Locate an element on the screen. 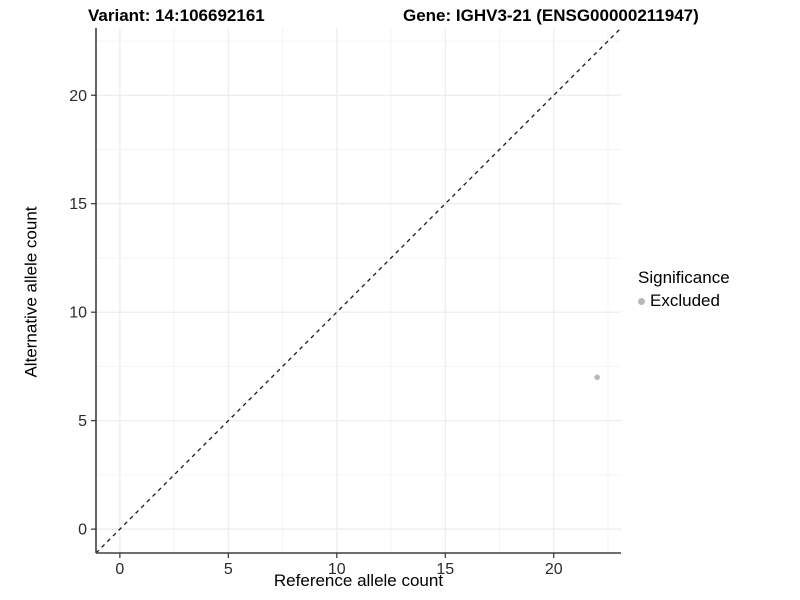  x-tick-label: 15 is located at coordinates (445, 569).